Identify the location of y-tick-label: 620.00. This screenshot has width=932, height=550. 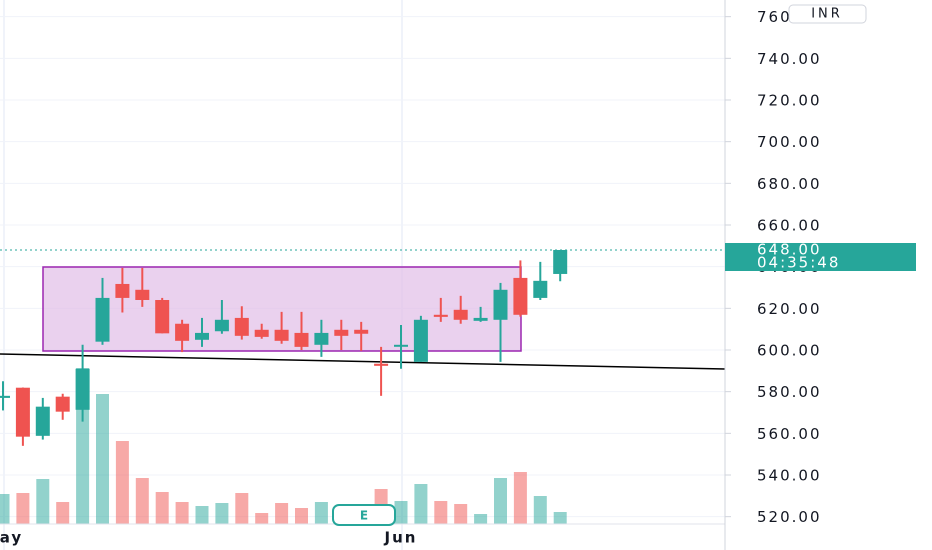
(789, 309).